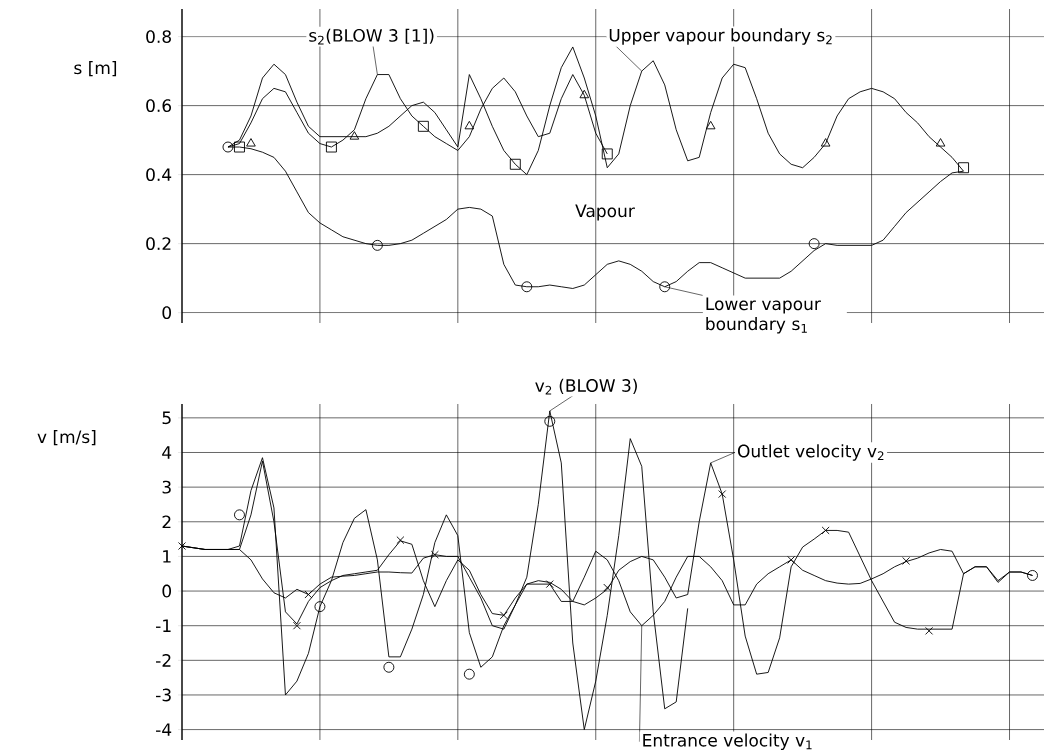 Image resolution: width=1044 pixels, height=756 pixels. I want to click on series-label: Lower vapour boundary s$_{1}$, so click(763, 315).